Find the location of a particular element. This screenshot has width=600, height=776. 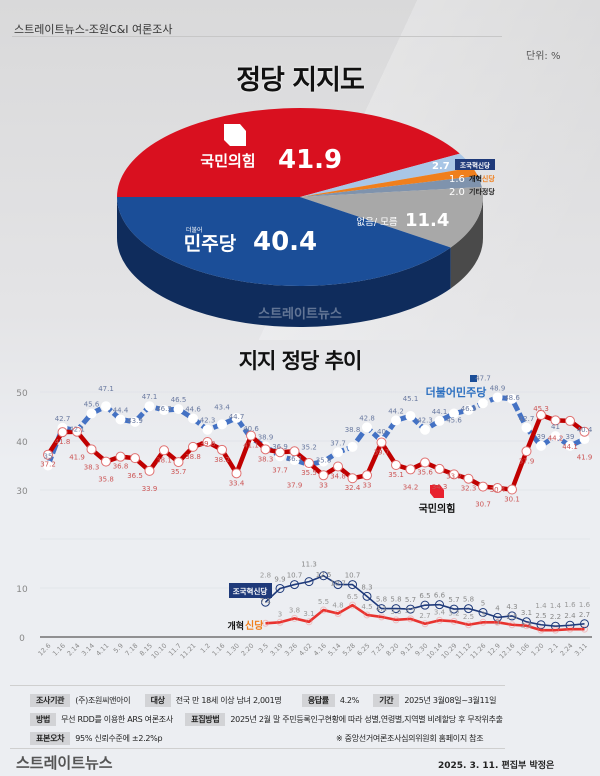

data-label: 44.4 is located at coordinates (121, 410).